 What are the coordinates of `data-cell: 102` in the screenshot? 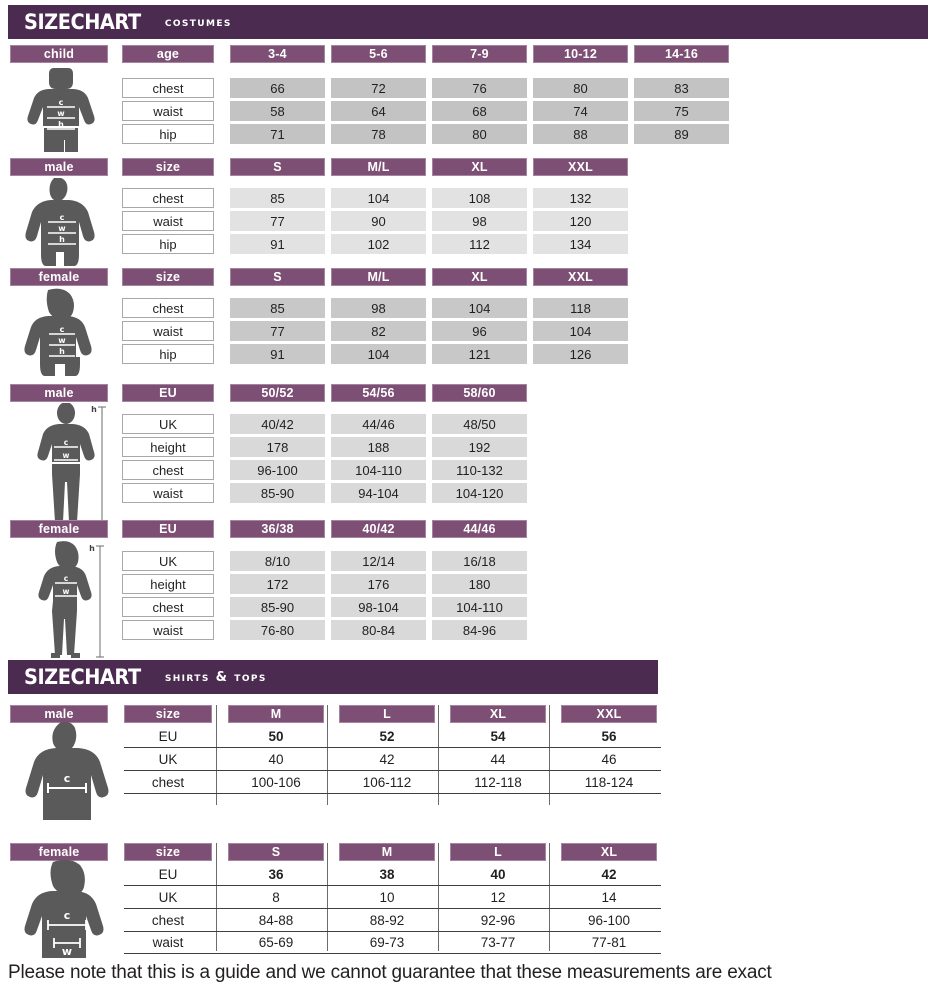 It's located at (378, 244).